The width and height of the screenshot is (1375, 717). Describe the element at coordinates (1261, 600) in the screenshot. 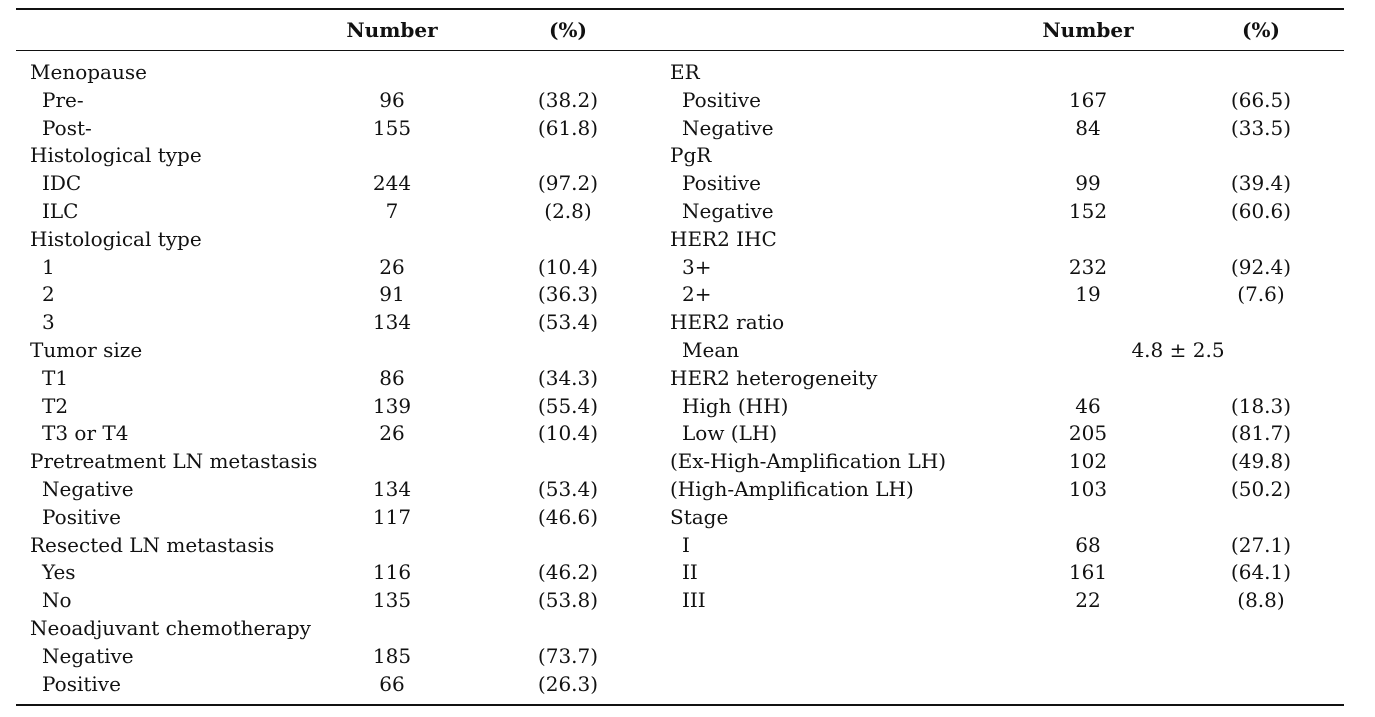

I see `right-percent-cell: (8.8)` at that location.